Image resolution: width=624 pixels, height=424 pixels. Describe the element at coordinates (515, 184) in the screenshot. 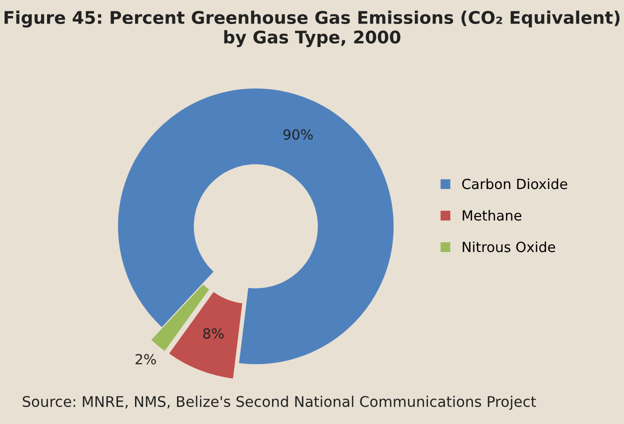

I see `legend-label: Carbon Dioxide` at that location.